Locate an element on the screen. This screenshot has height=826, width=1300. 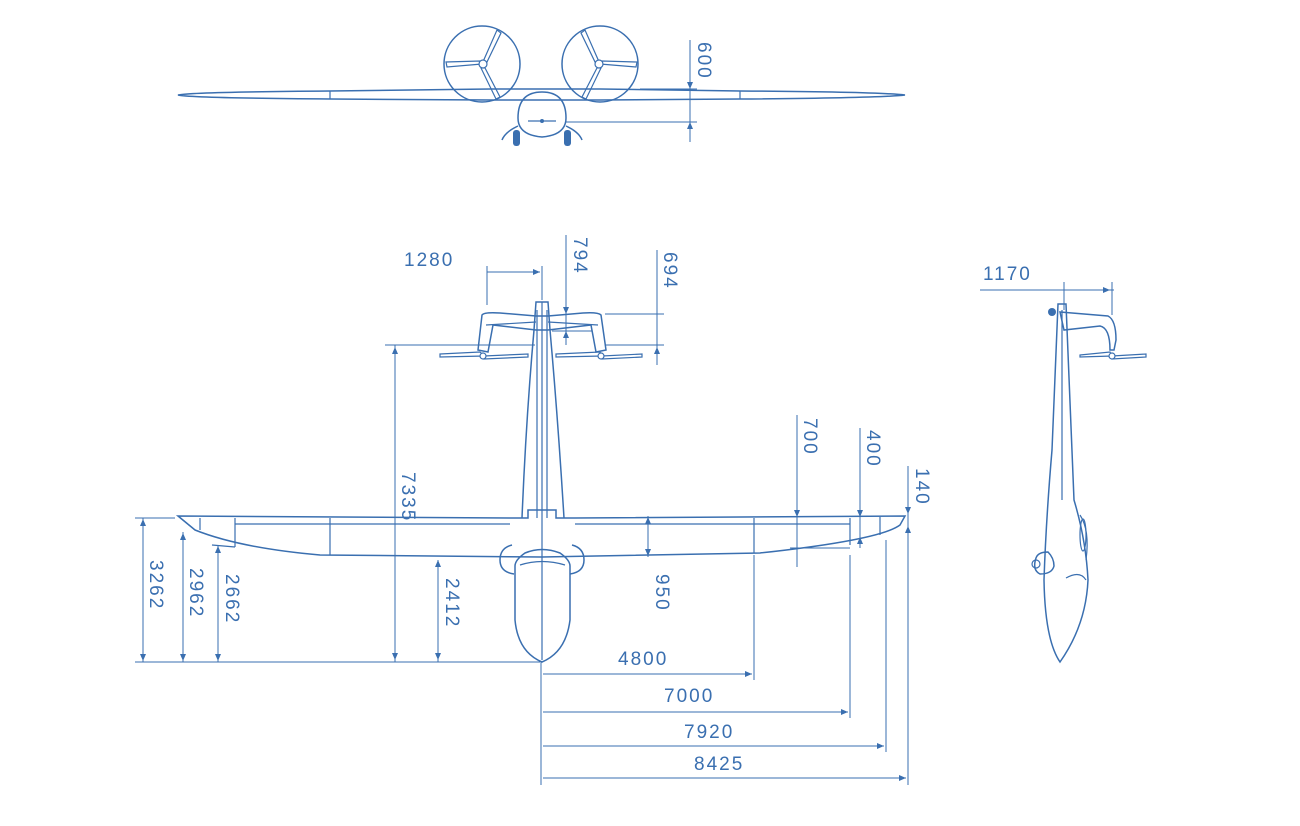
dim-2662-label: 2662 is located at coordinates (231, 599).